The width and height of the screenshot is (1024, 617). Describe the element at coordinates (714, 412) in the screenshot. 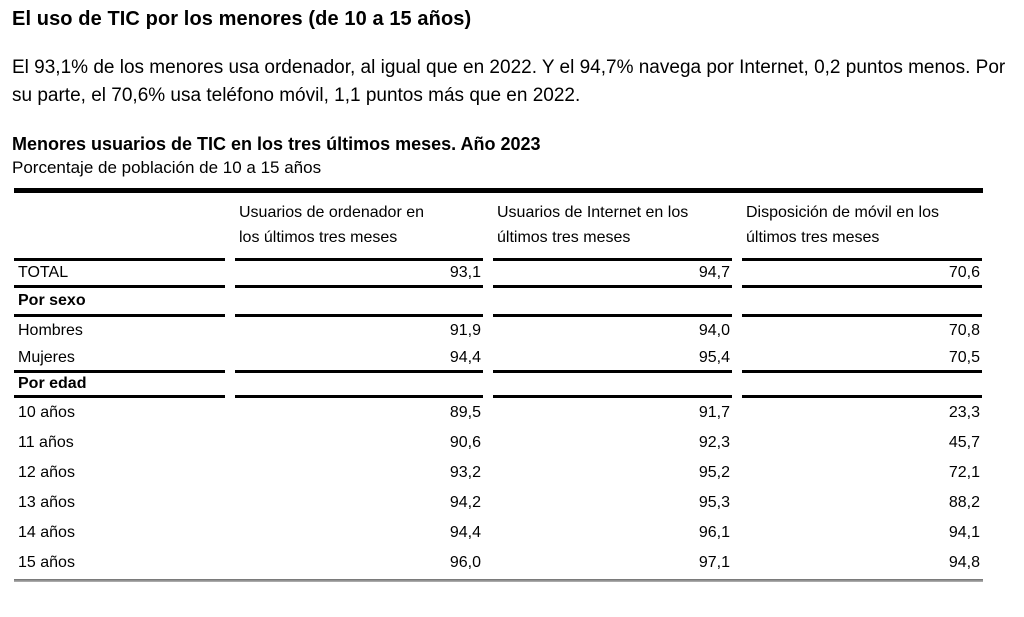

I see `table-cell: 91,7` at that location.